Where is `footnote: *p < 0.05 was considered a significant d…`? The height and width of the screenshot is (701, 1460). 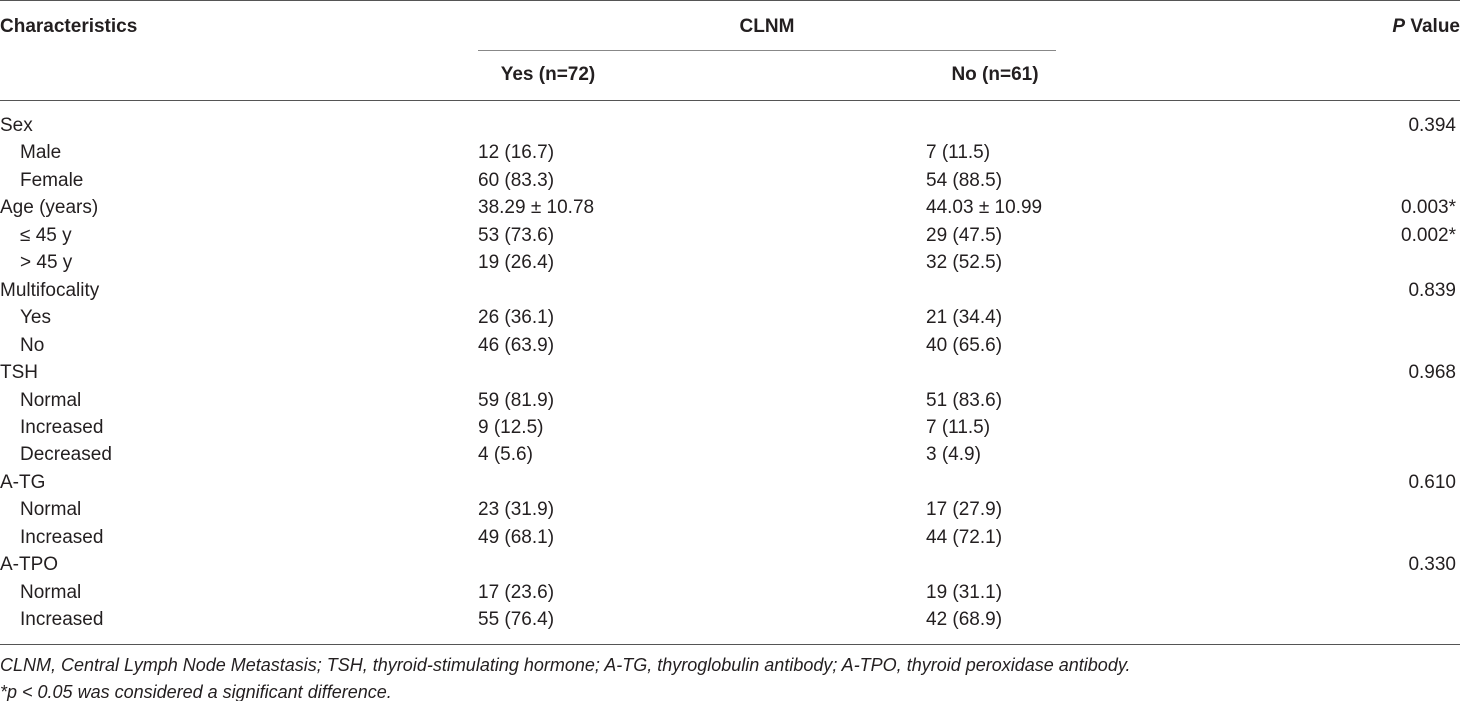
footnote: *p < 0.05 was considered a significant d… is located at coordinates (196, 691).